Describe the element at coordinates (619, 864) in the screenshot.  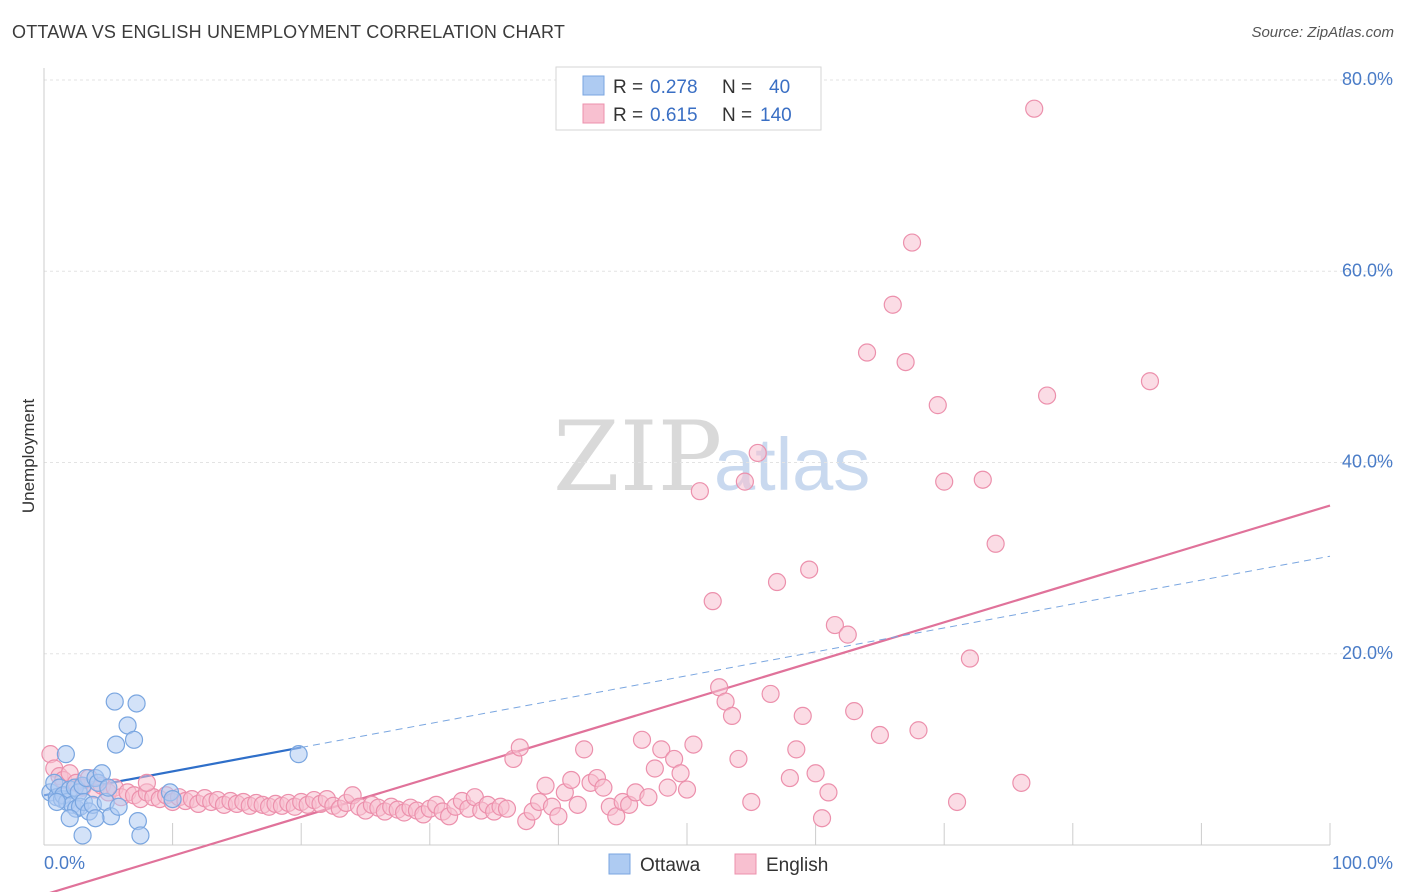
I see `bottom-legend-swatch-ottawa` at that location.